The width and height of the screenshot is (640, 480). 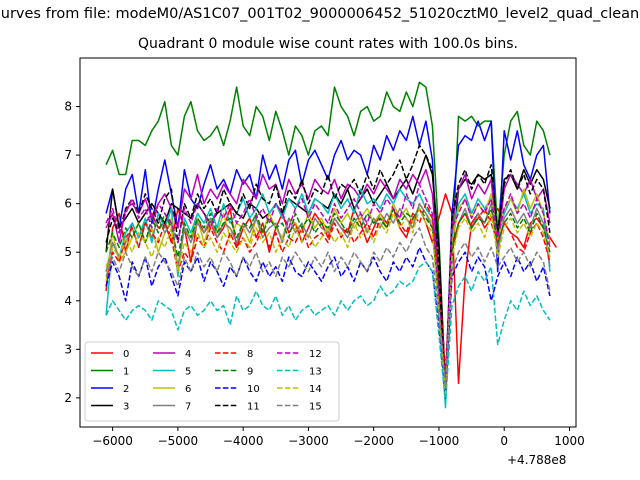 What do you see at coordinates (68, 398) in the screenshot?
I see `y-tick-label: 2` at bounding box center [68, 398].